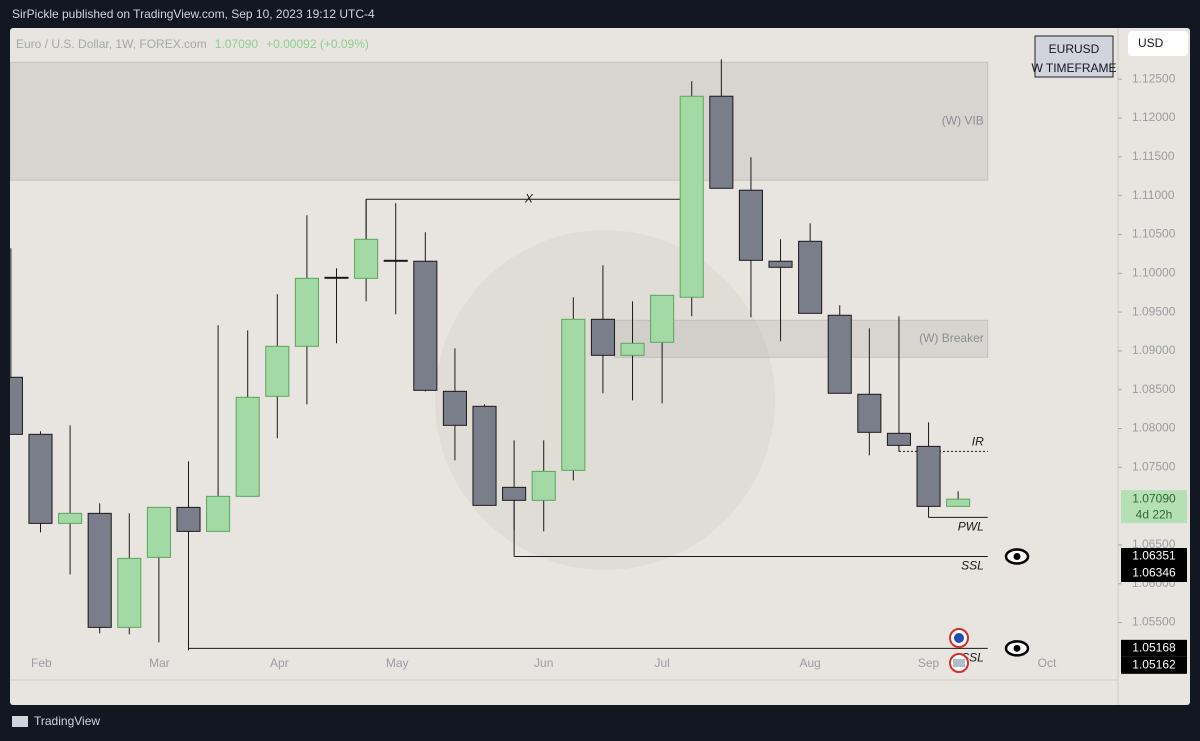  What do you see at coordinates (1154, 272) in the screenshot?
I see `y-tick-label: 1.10000` at bounding box center [1154, 272].